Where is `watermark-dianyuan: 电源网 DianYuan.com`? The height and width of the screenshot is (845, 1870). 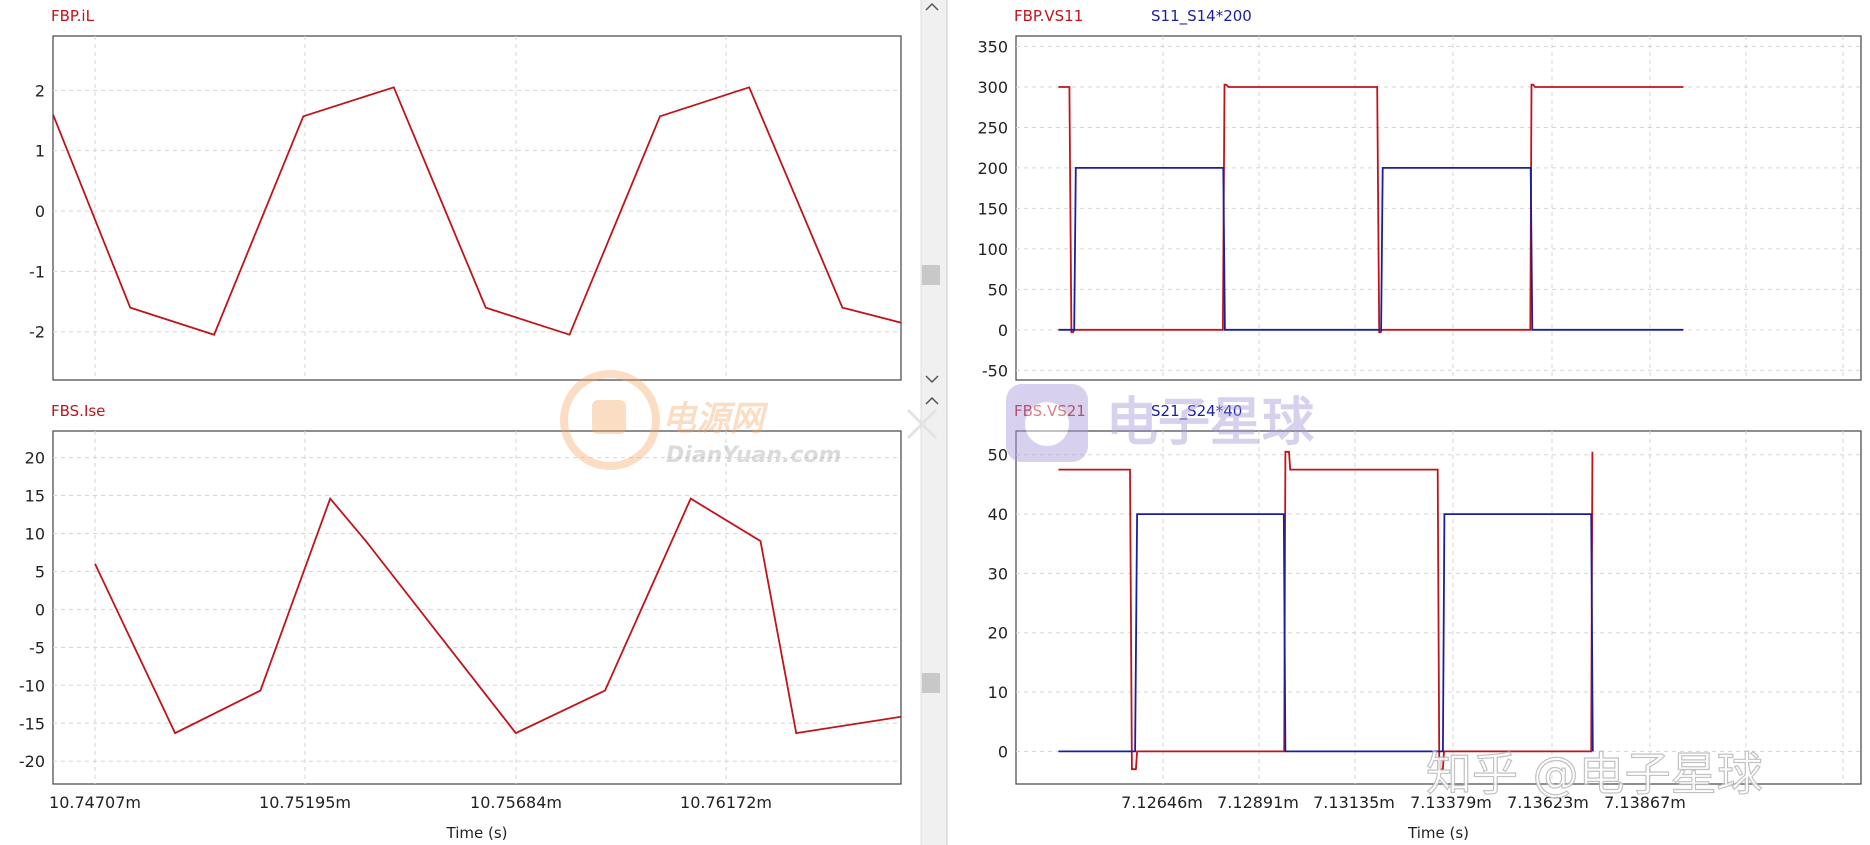 watermark-dianyuan: 电源网 DianYuan.com is located at coordinates (700, 420).